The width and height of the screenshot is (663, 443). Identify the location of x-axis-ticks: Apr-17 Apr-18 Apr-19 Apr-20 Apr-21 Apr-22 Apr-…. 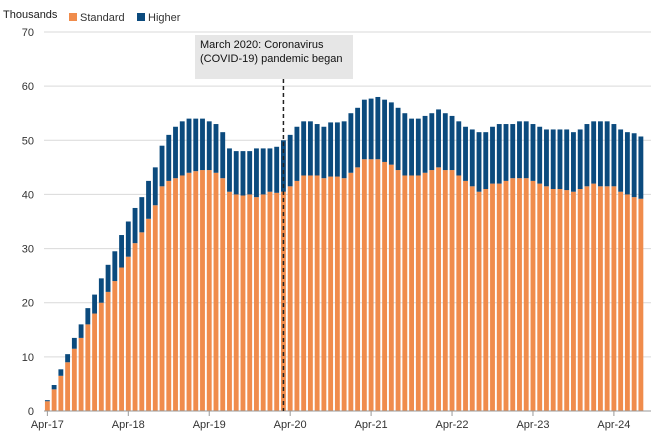
(341, 420).